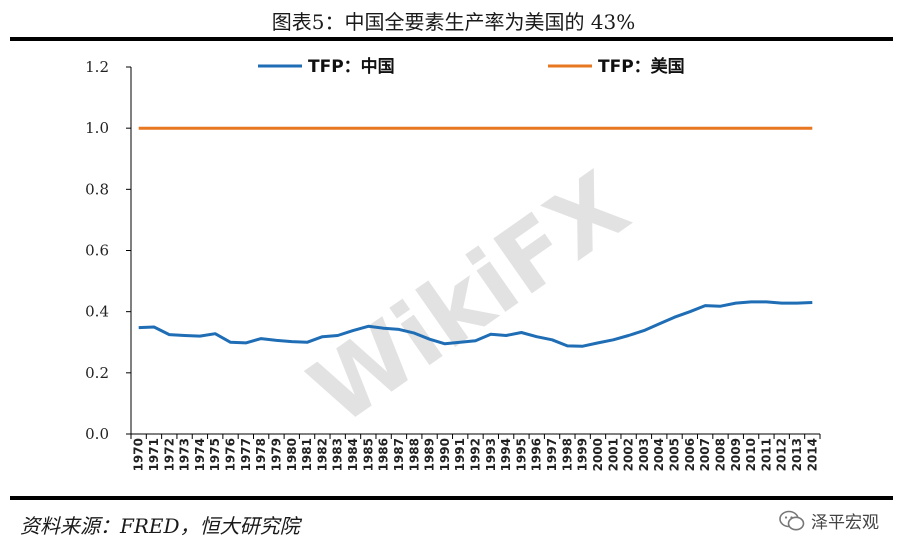  I want to click on x-tick-label: 1996, so click(537, 454).